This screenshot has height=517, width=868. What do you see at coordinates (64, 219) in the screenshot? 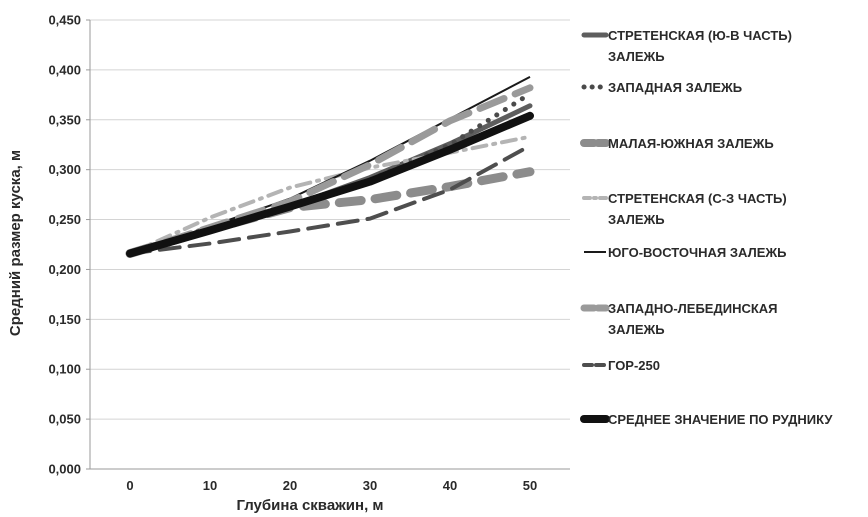
I see `y-tick-label: 0,250` at bounding box center [64, 219].